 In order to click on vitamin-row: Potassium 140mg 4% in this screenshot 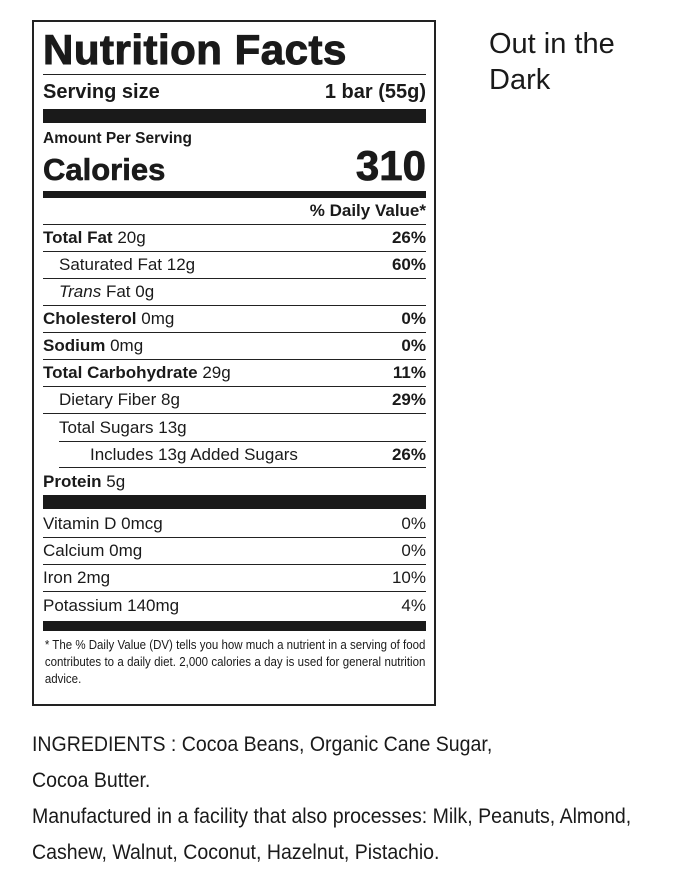, I will do `click(234, 605)`.